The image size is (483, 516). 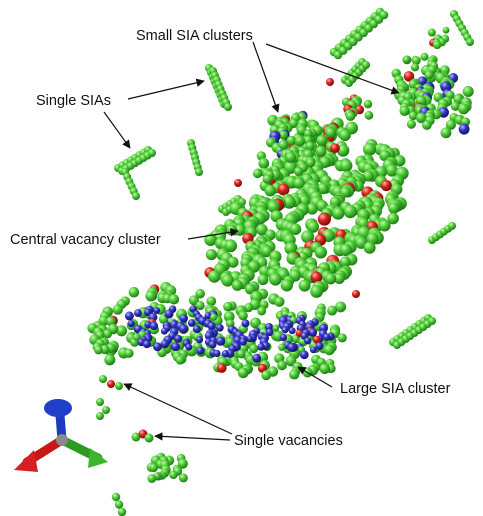 I want to click on label-central-vacancy-cluster: Central vacancy cluster, so click(x=85, y=240).